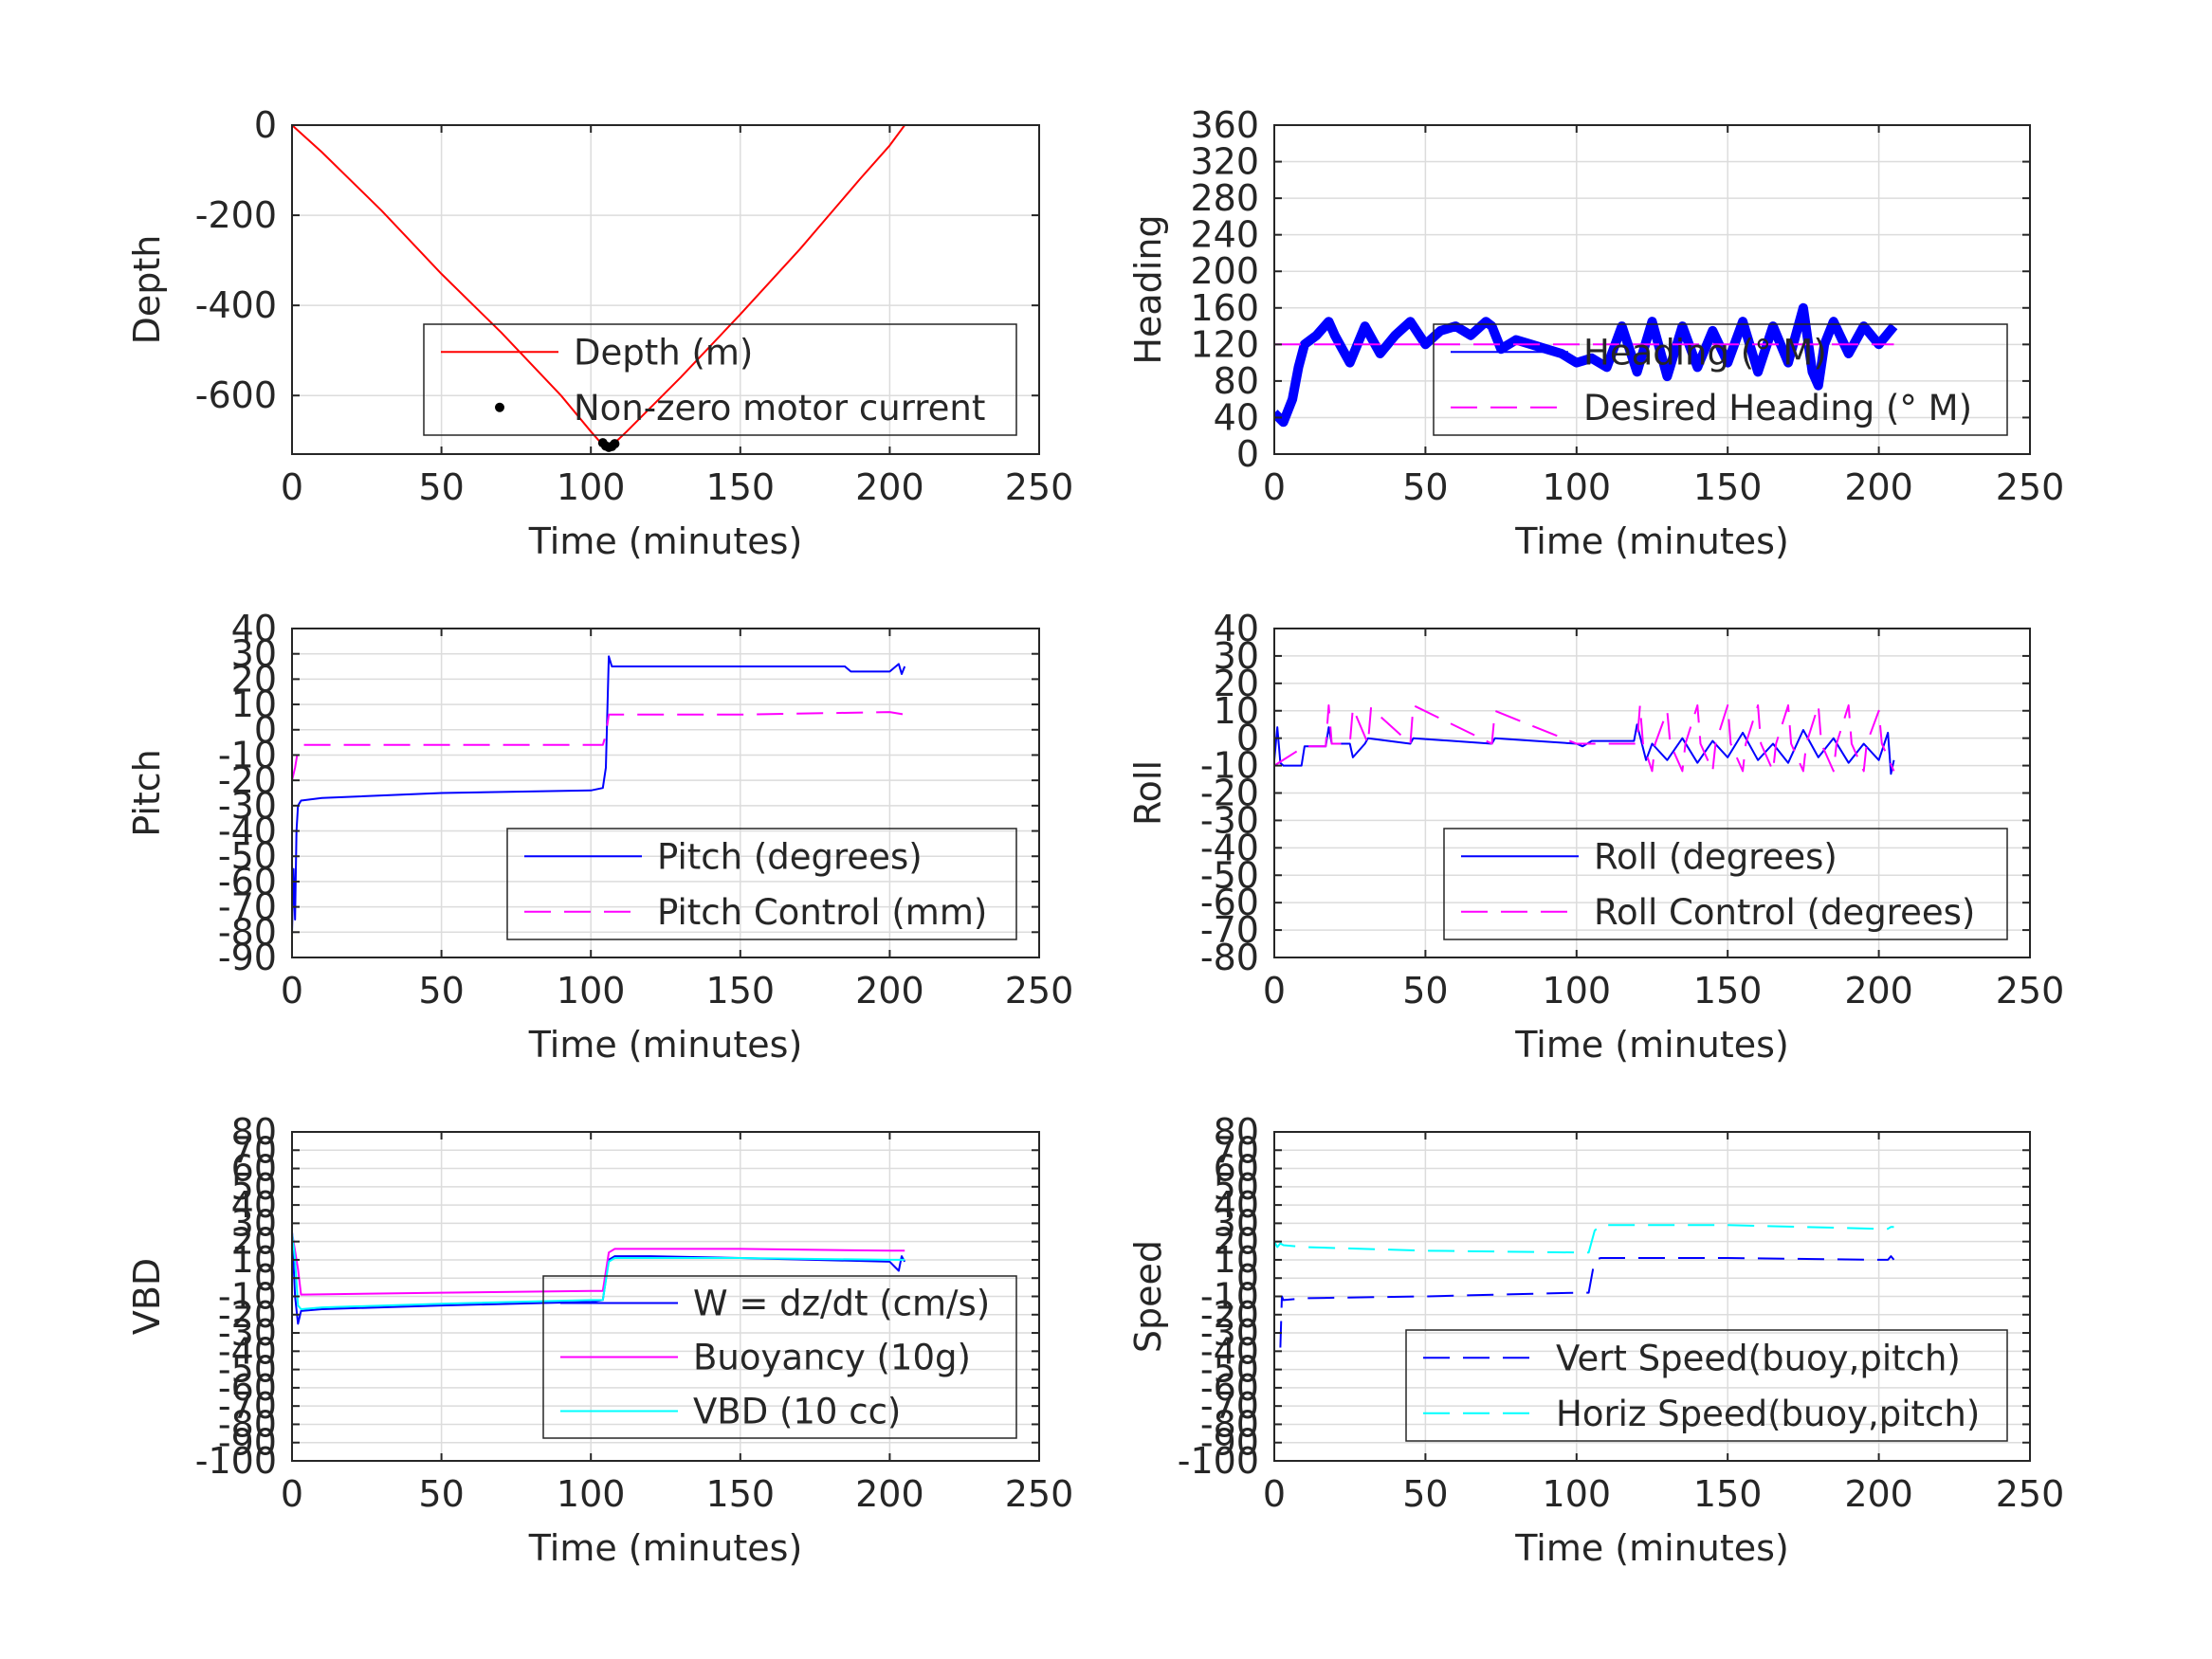 The width and height of the screenshot is (2212, 1659). Describe the element at coordinates (779, 408) in the screenshot. I see `legend-label: Non-zero motor current` at that location.